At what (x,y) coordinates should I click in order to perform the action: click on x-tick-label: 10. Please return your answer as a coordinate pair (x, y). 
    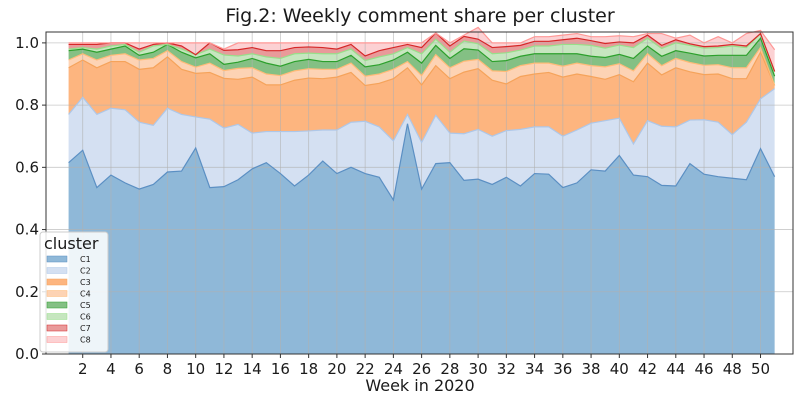
    Looking at the image, I should click on (195, 369).